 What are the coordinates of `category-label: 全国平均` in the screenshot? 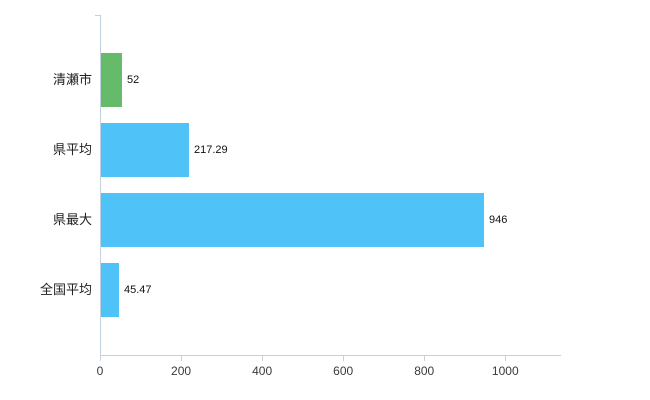 It's located at (65, 289).